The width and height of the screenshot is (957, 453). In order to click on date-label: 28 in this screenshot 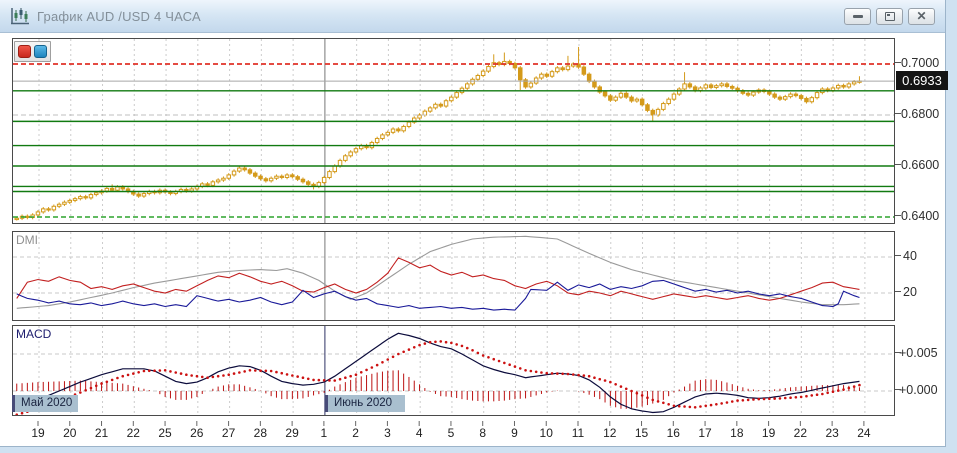, I will do `click(260, 433)`.